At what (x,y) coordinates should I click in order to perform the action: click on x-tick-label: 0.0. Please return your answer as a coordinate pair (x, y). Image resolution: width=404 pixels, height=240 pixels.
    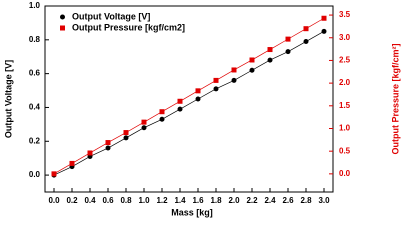
    Looking at the image, I should click on (54, 200).